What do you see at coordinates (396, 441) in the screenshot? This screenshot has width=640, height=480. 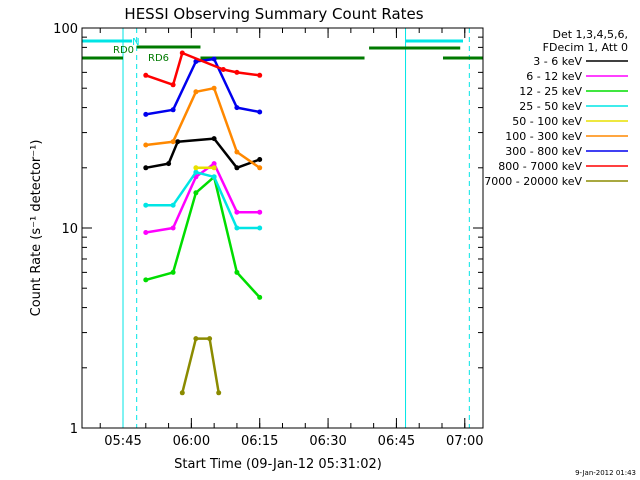 I see `x-tick-label: 06:45` at bounding box center [396, 441].